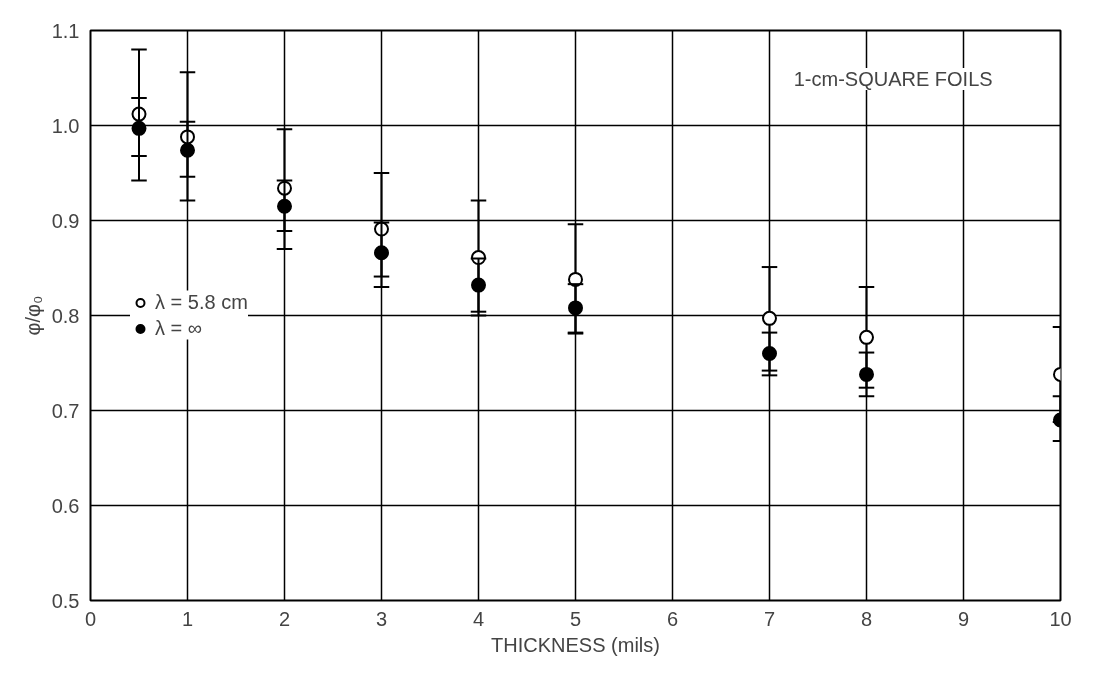 The width and height of the screenshot is (1112, 683). What do you see at coordinates (65, 30) in the screenshot?
I see `y-tick-label: 1.1` at bounding box center [65, 30].